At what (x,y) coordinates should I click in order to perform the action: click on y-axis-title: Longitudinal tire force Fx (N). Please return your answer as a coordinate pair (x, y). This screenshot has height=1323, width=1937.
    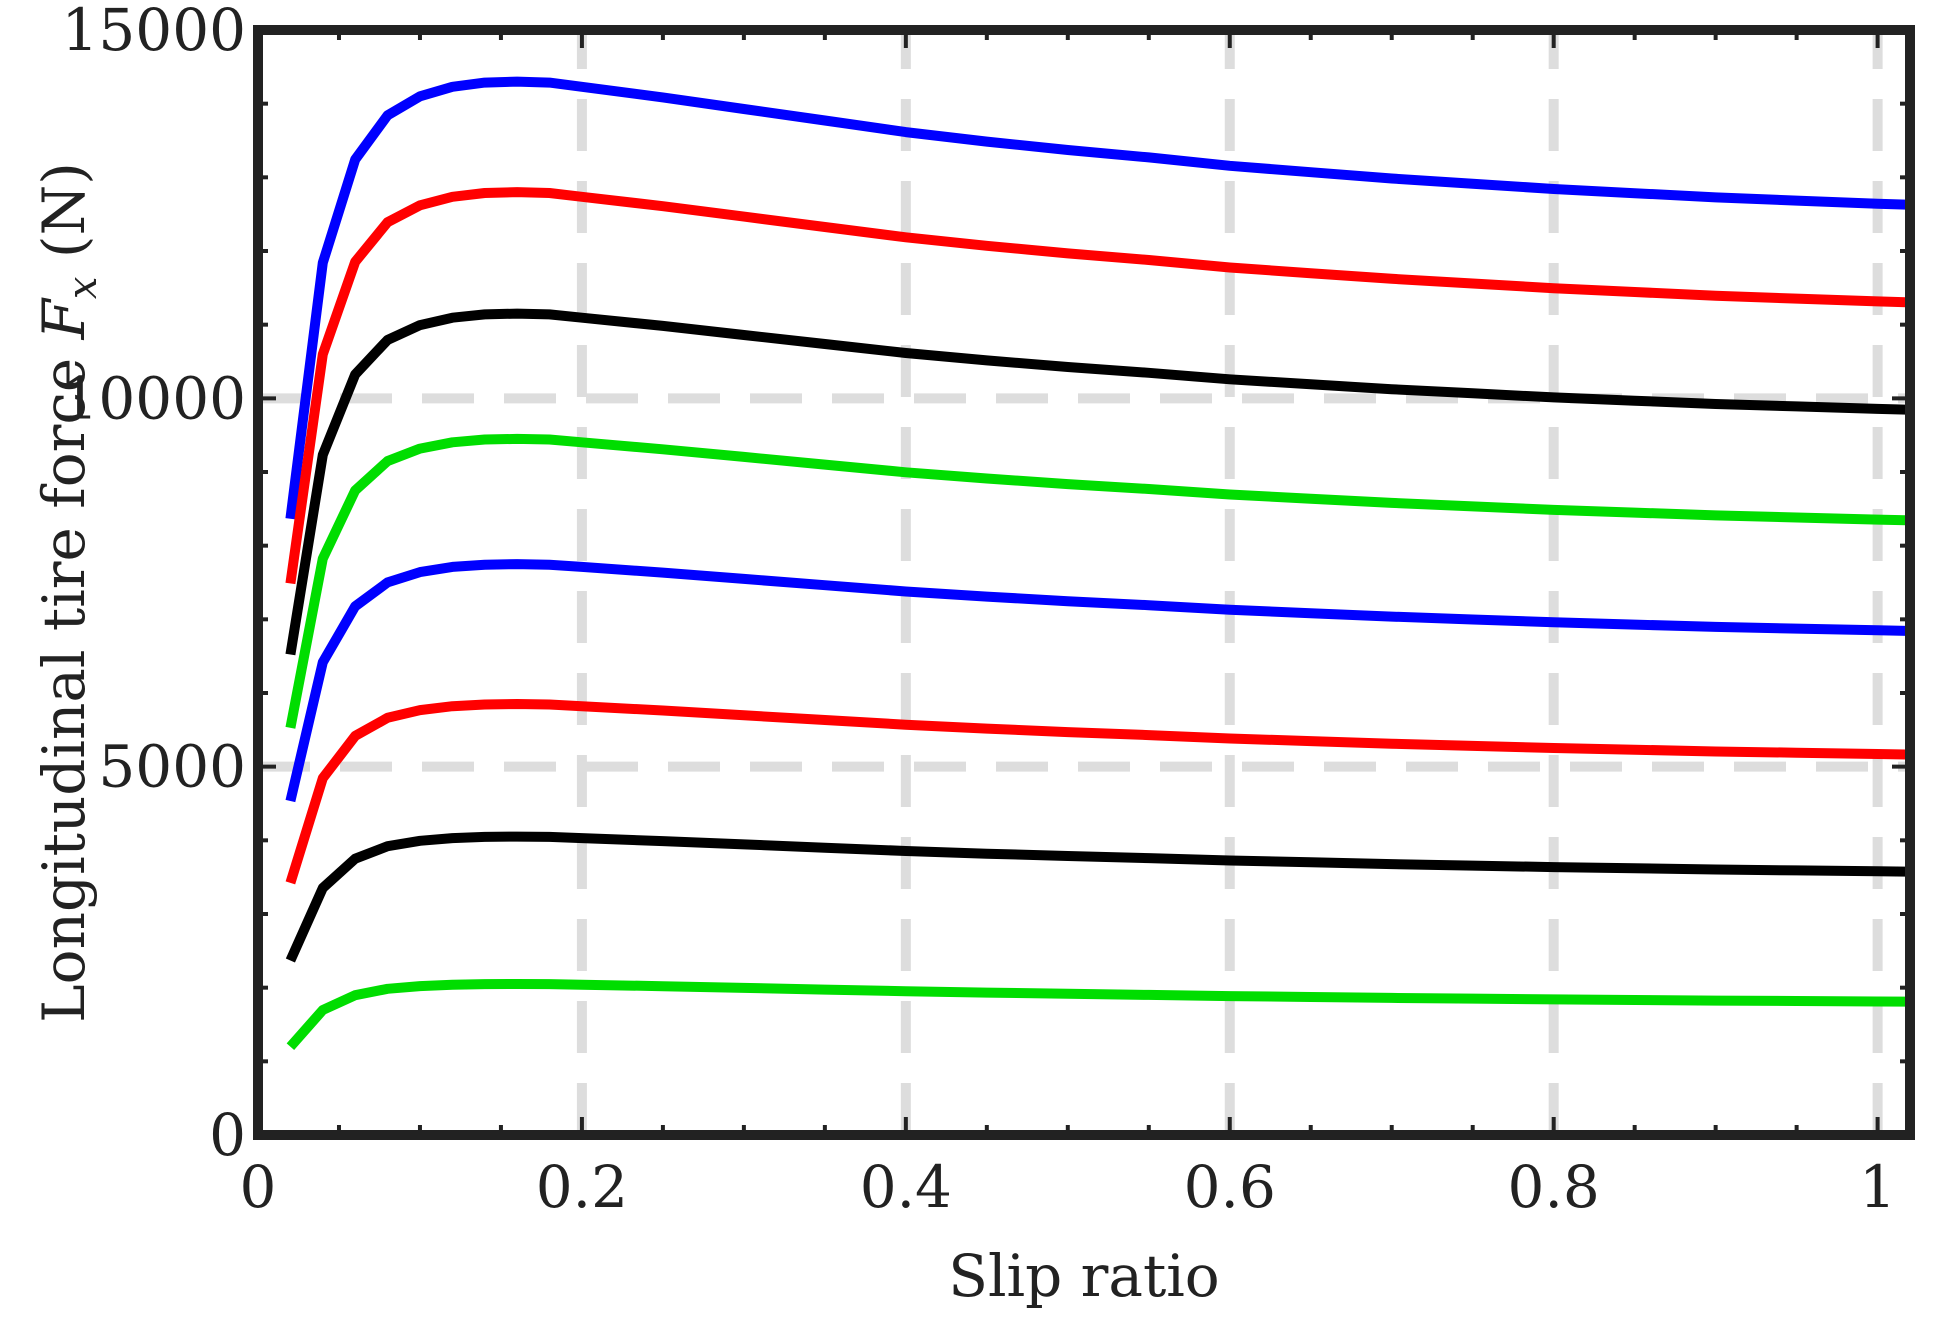
    Looking at the image, I should click on (68, 592).